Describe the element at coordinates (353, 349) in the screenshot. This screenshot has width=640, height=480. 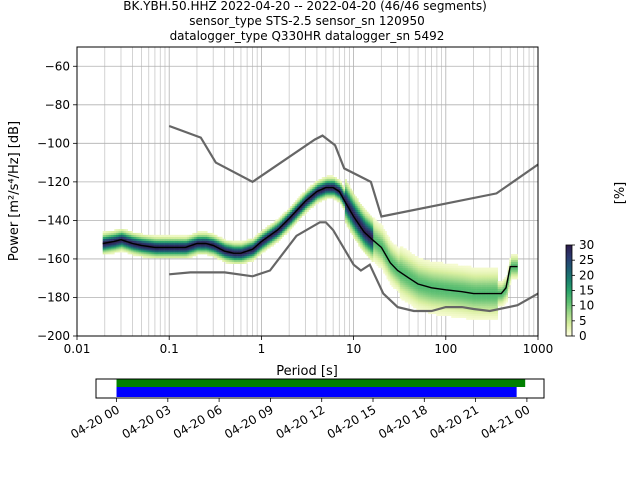
I see `x-tick-label: 10` at that location.